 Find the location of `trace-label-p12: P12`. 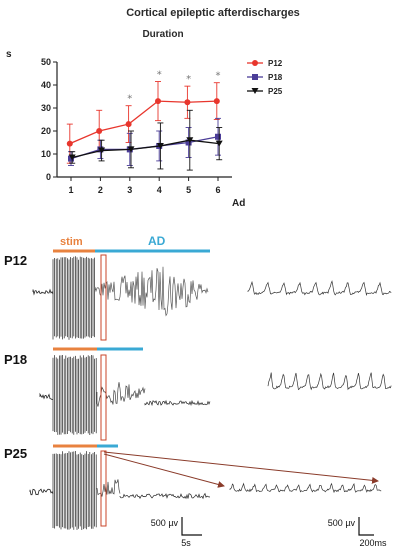

trace-label-p12: P12 is located at coordinates (15, 260).